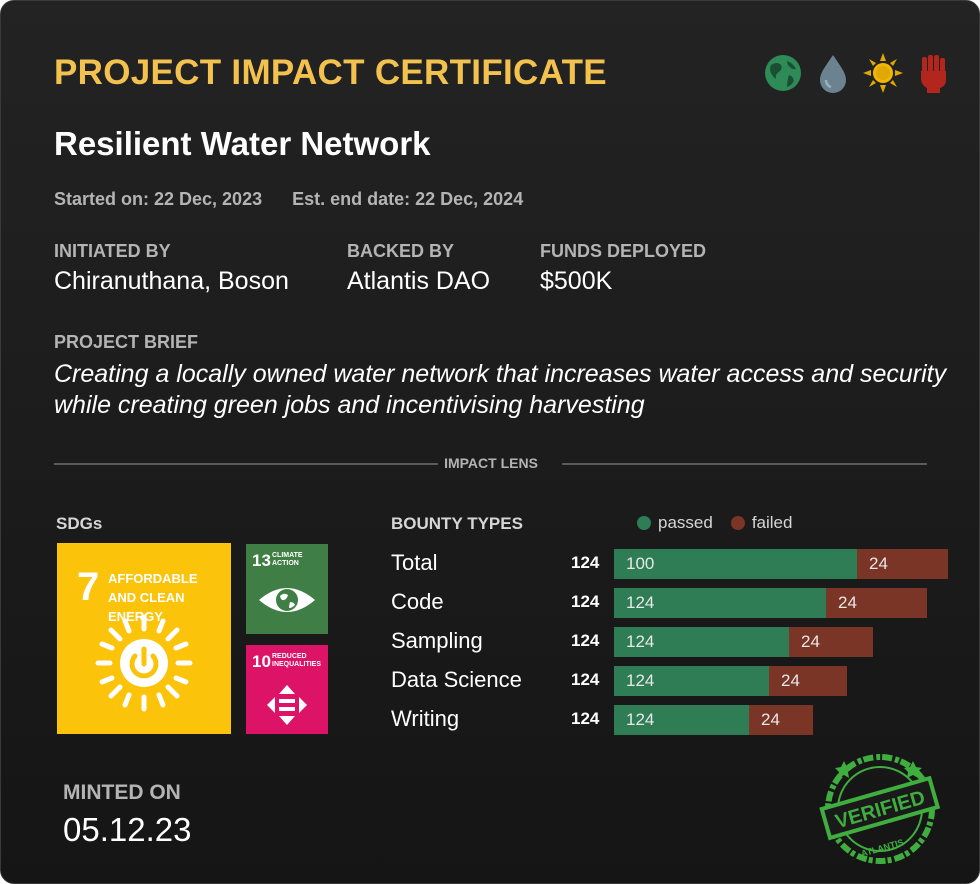 Image resolution: width=980 pixels, height=884 pixels. What do you see at coordinates (883, 811) in the screenshot?
I see `verified-stamp: VERIFIED ATLANTIS` at bounding box center [883, 811].